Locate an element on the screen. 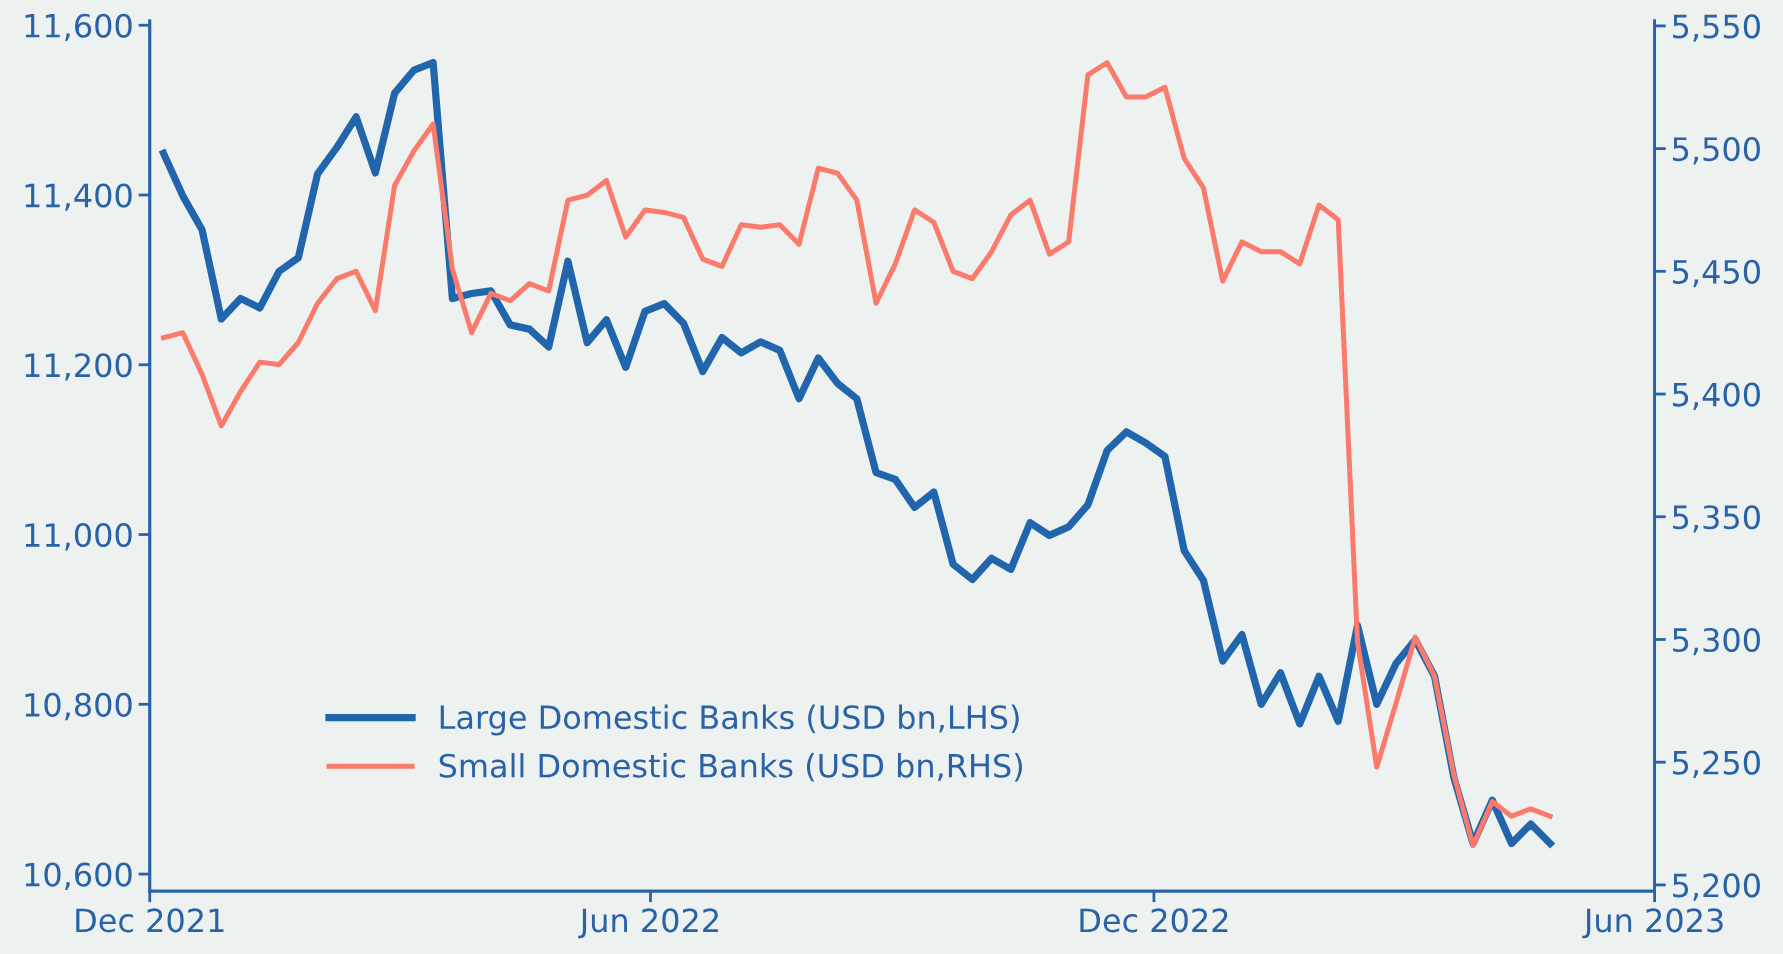 The width and height of the screenshot is (1783, 954). legend-label: Large Domestic Banks (USD bn,LHS) is located at coordinates (729, 720).